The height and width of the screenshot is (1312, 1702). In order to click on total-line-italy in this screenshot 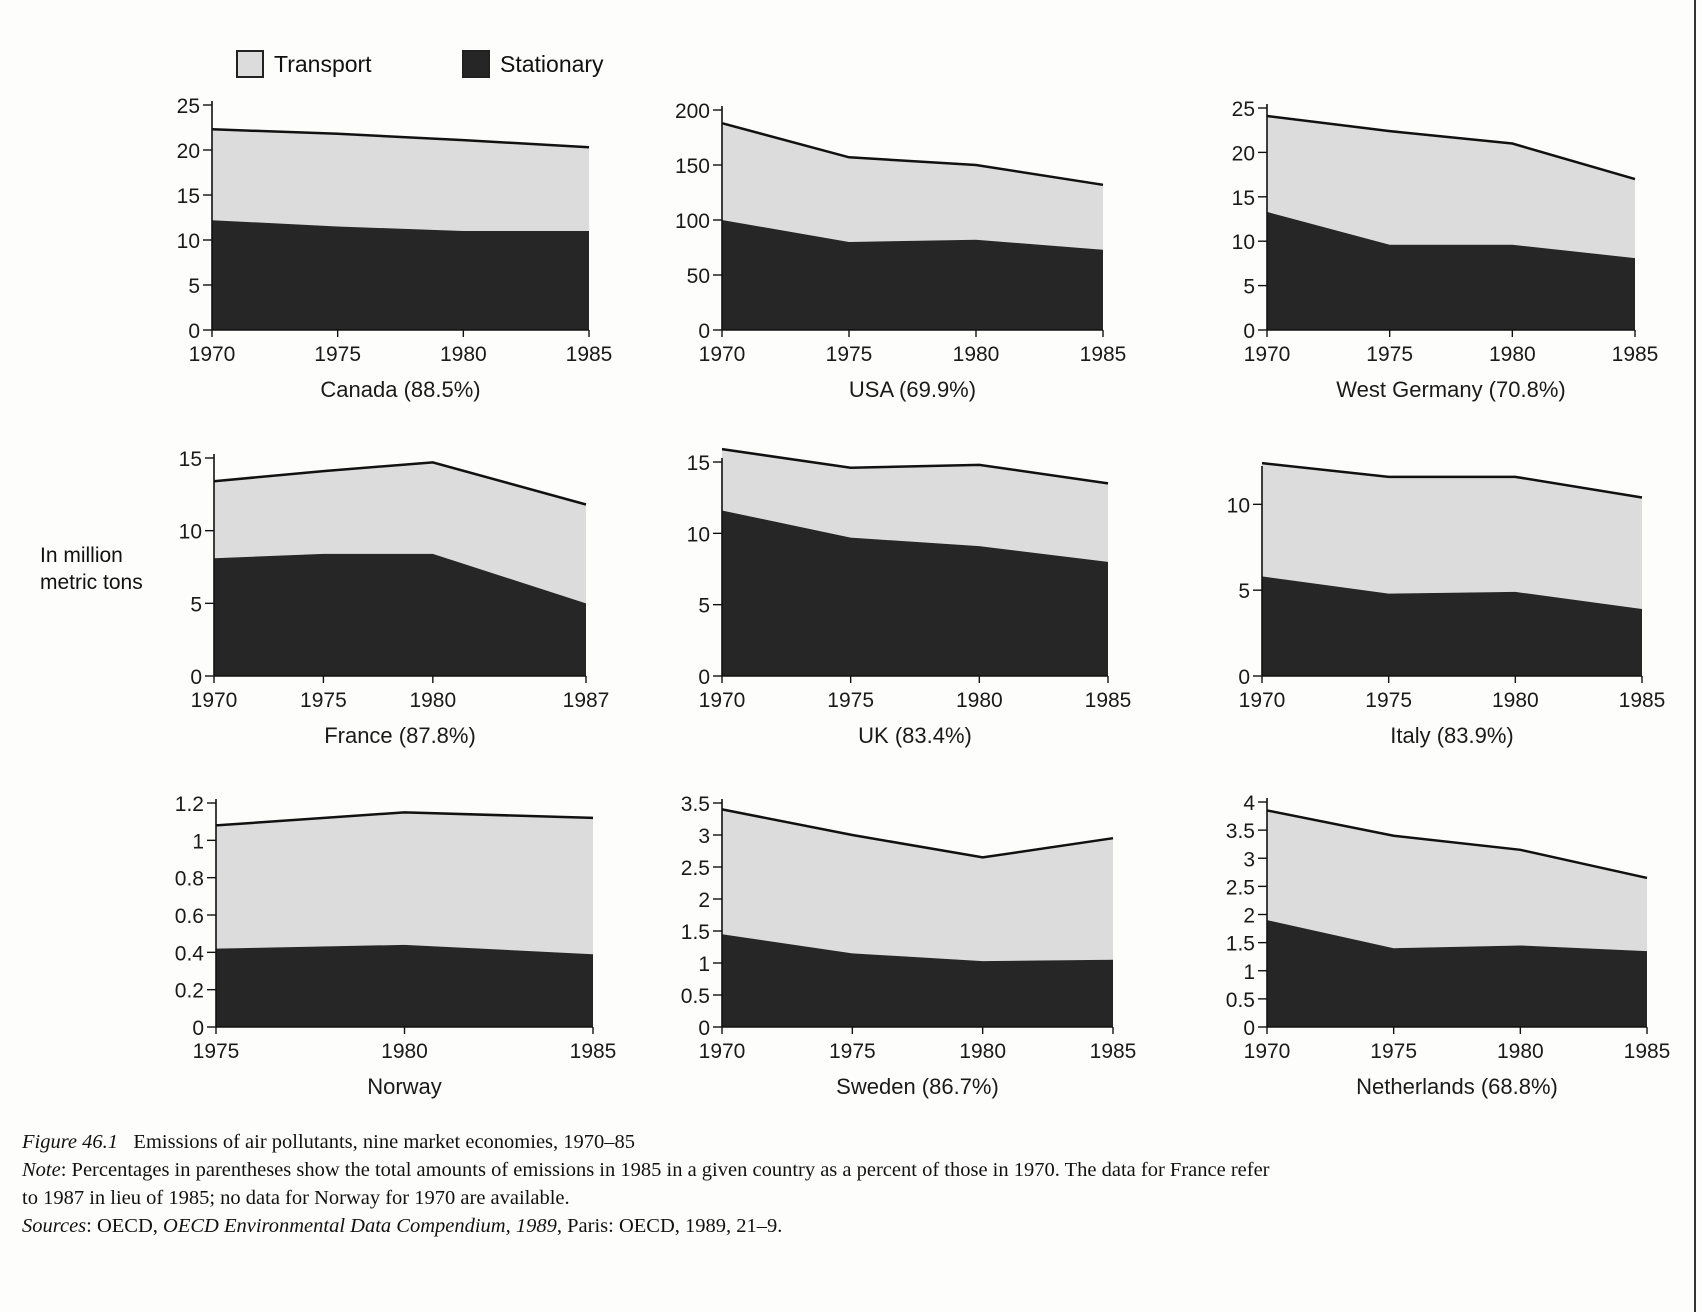, I will do `click(1452, 480)`.